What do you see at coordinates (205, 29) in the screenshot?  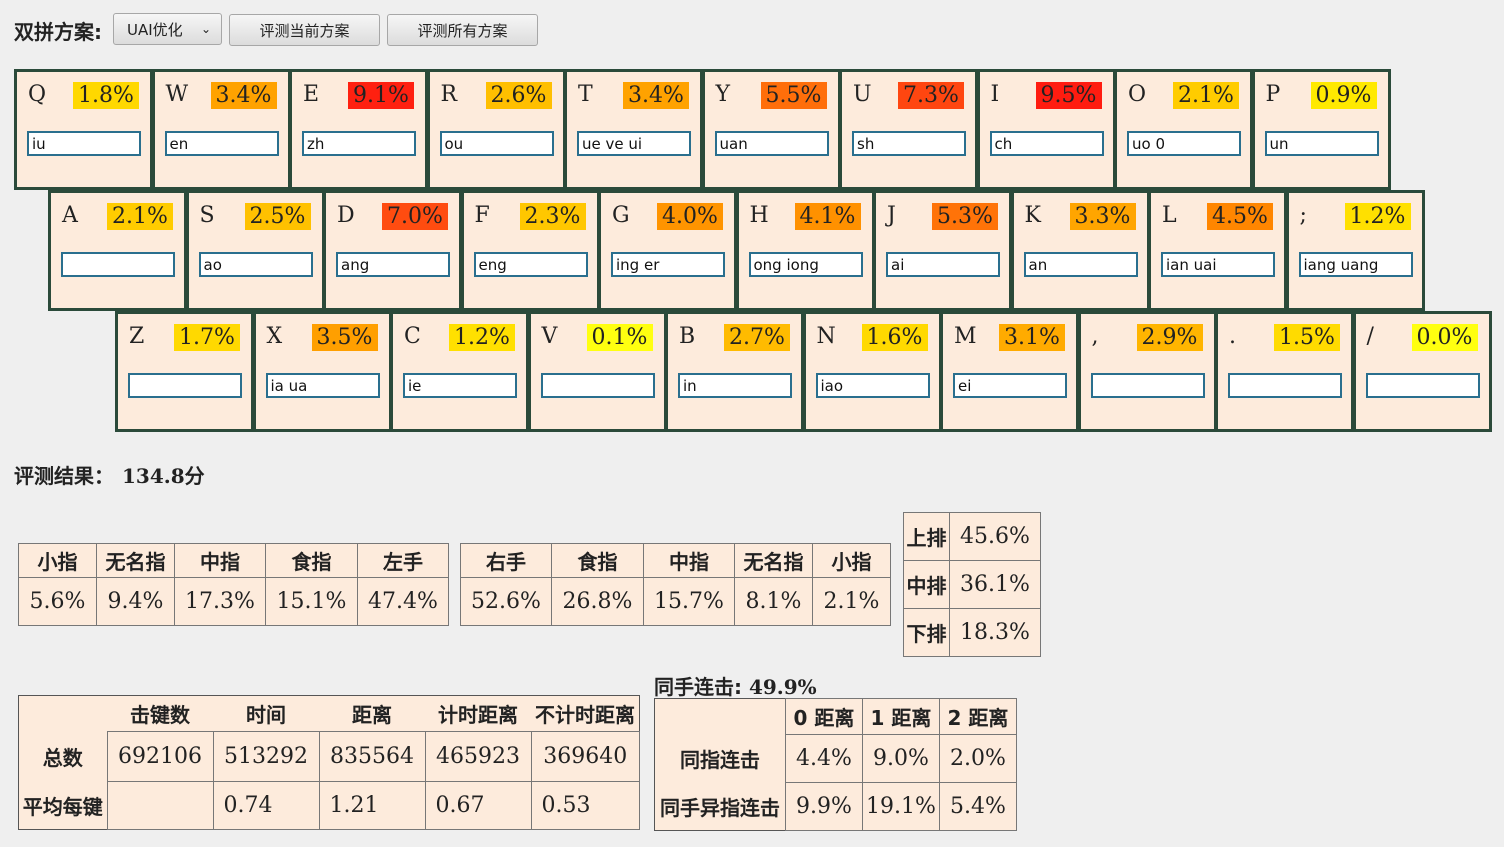 I see `chevron-down-icon: ⌄` at bounding box center [205, 29].